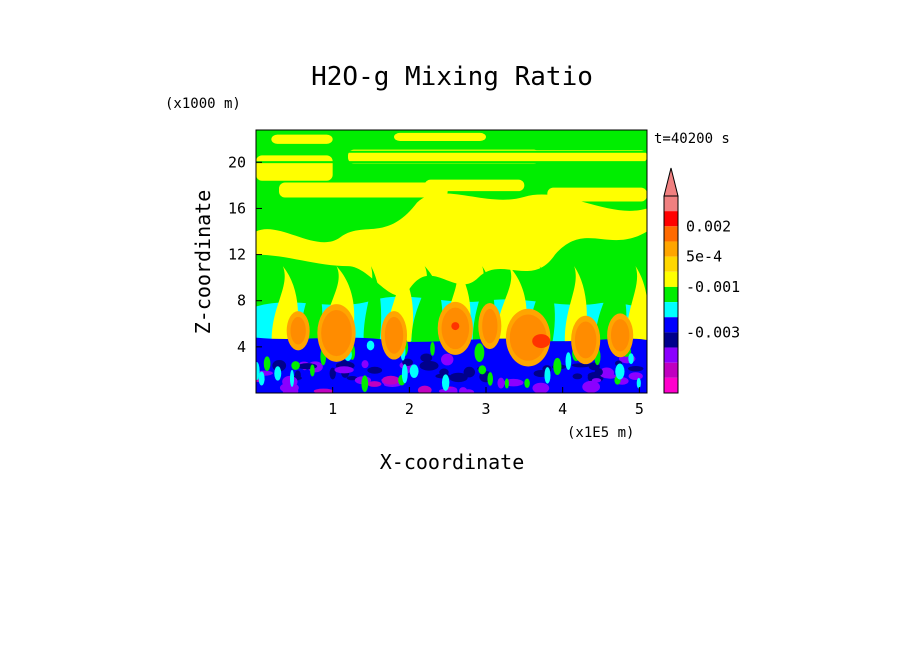  What do you see at coordinates (671, 182) in the screenshot?
I see `colorbar-extend` at bounding box center [671, 182].